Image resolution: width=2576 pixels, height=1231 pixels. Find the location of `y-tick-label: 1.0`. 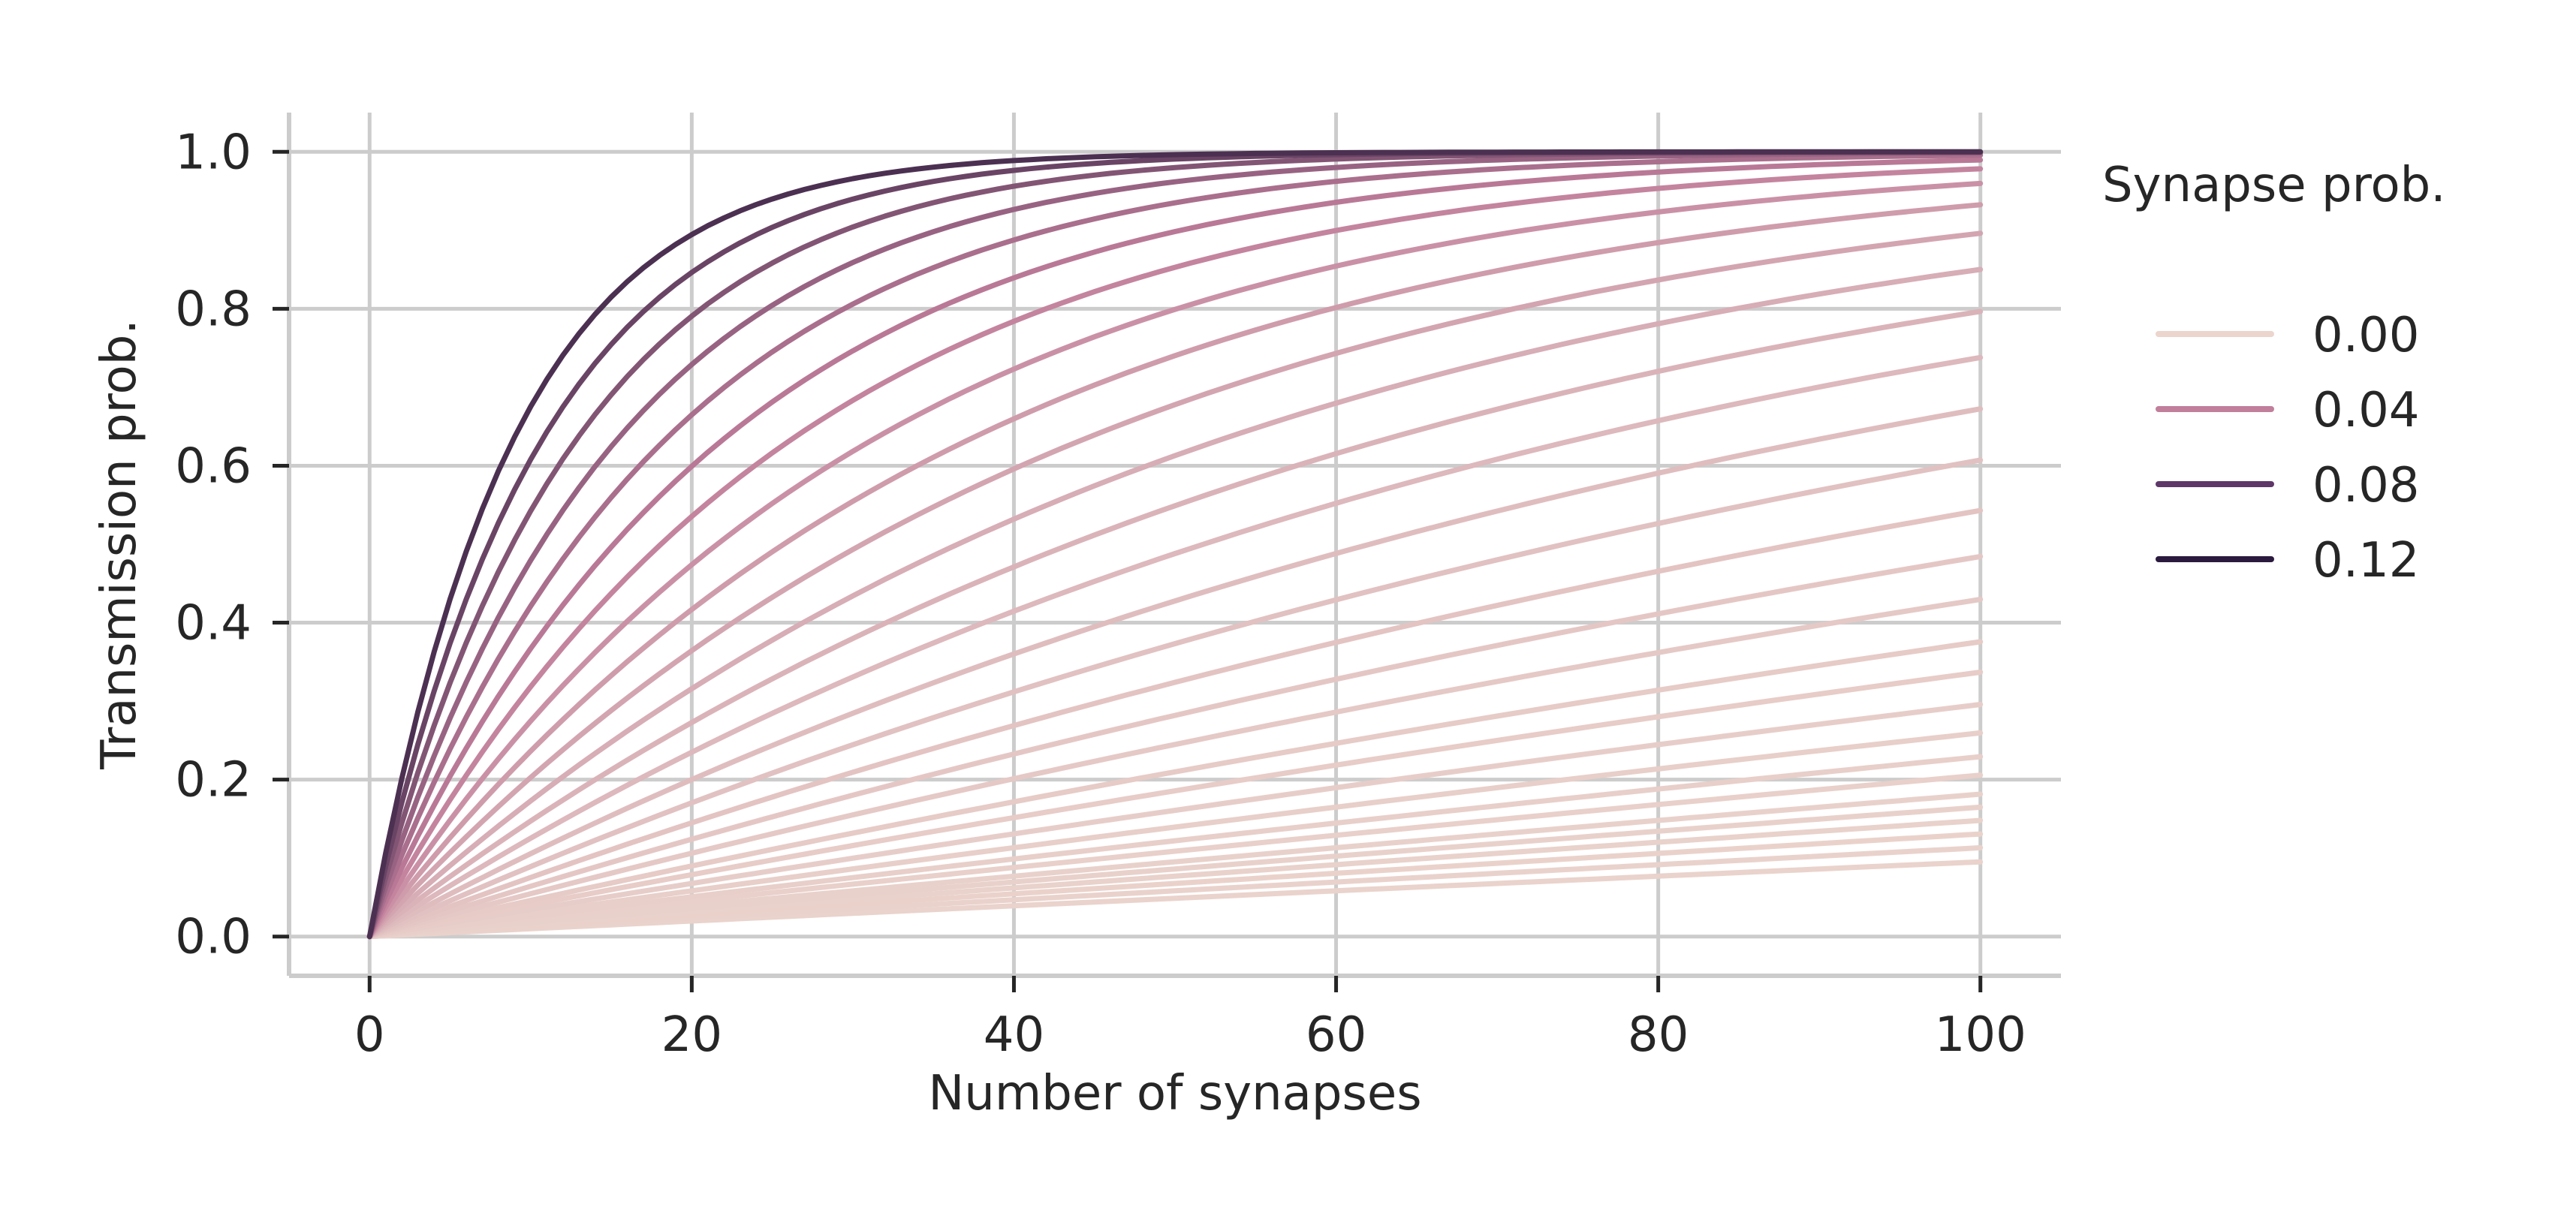

y-tick-label: 1.0 is located at coordinates (213, 152).